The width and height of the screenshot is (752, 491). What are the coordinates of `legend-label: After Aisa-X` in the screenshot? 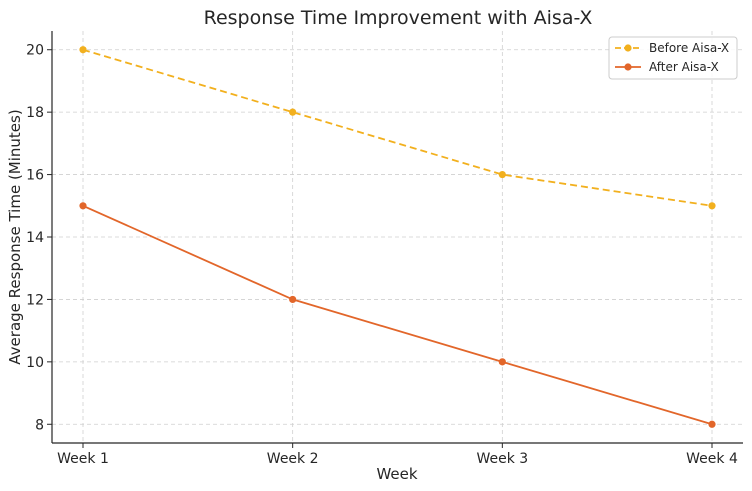 It's located at (684, 67).